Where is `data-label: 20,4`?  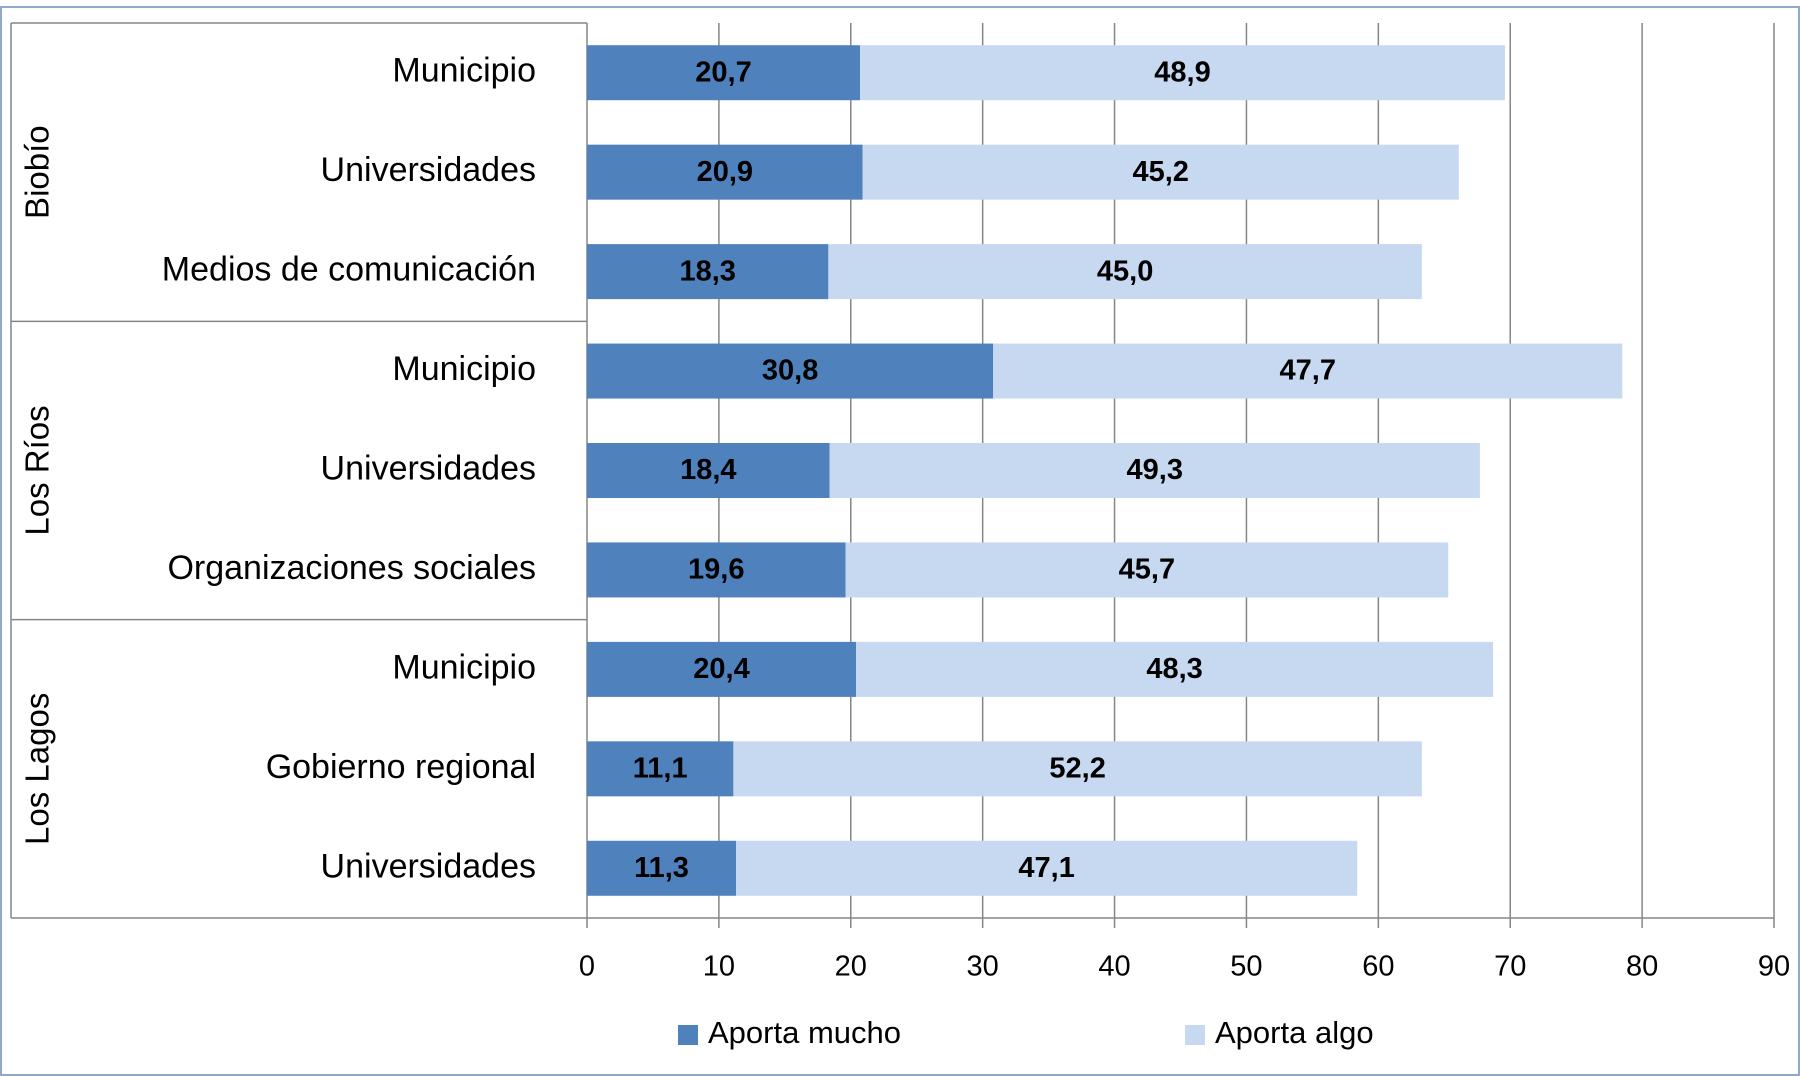
data-label: 20,4 is located at coordinates (721, 669).